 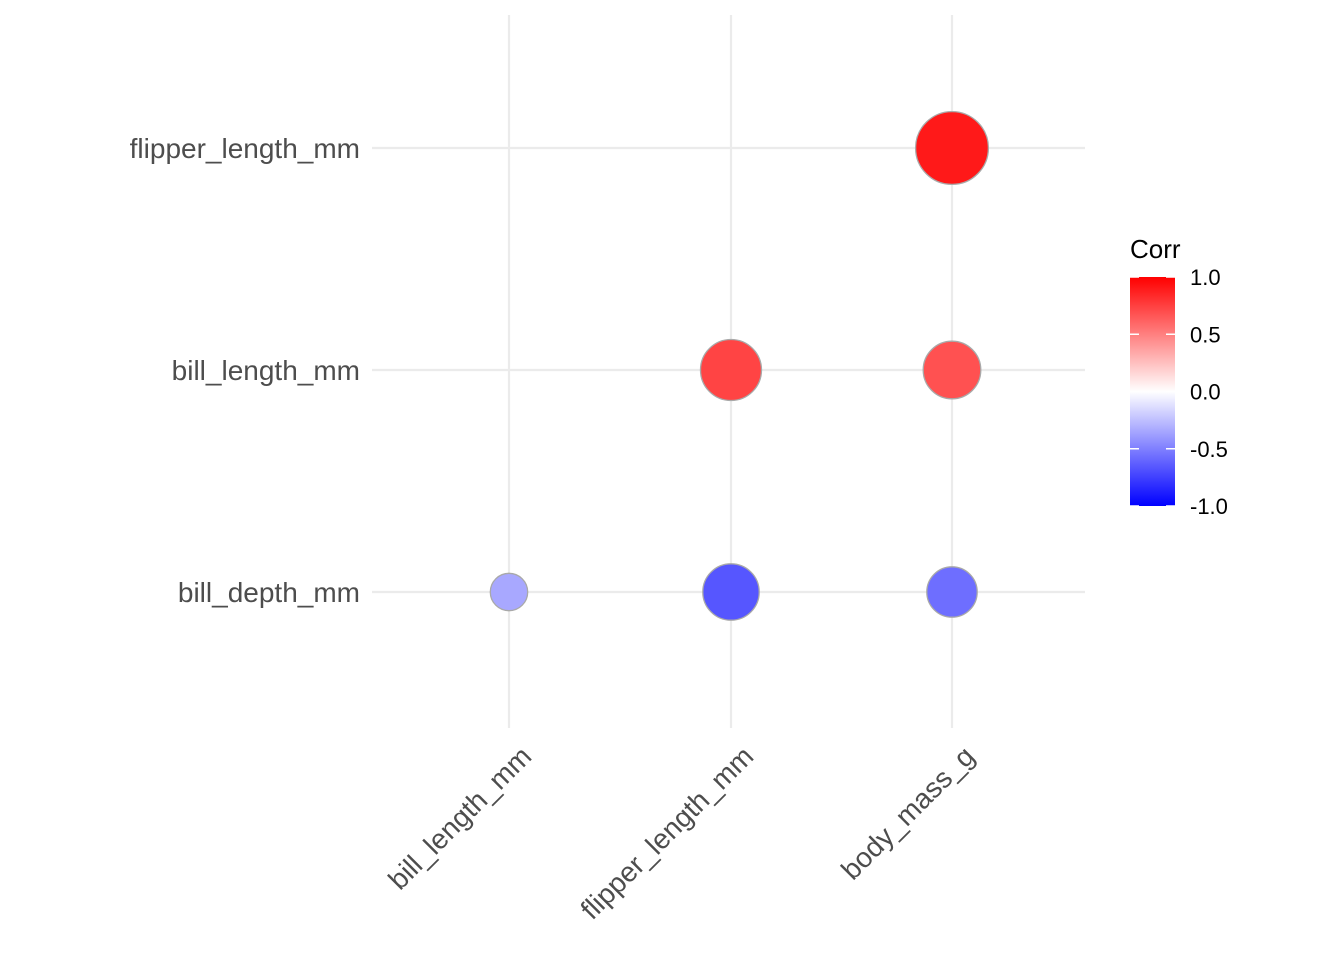 I want to click on point-body-mass-g-vs-bill-depth-mm, so click(x=952, y=592).